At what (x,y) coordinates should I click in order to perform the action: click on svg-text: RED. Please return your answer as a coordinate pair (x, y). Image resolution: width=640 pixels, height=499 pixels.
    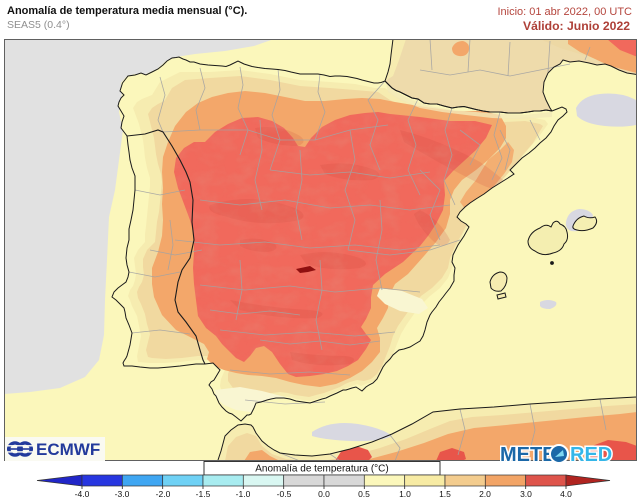
    Looking at the image, I should click on (591, 454).